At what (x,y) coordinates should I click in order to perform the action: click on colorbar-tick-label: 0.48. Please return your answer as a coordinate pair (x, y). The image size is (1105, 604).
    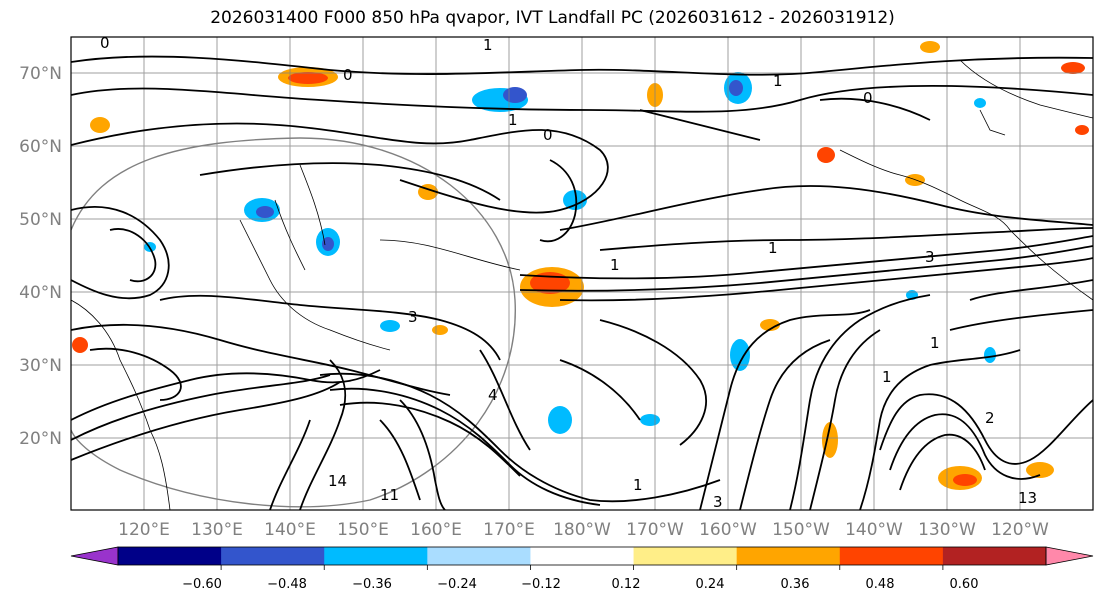
    Looking at the image, I should click on (880, 584).